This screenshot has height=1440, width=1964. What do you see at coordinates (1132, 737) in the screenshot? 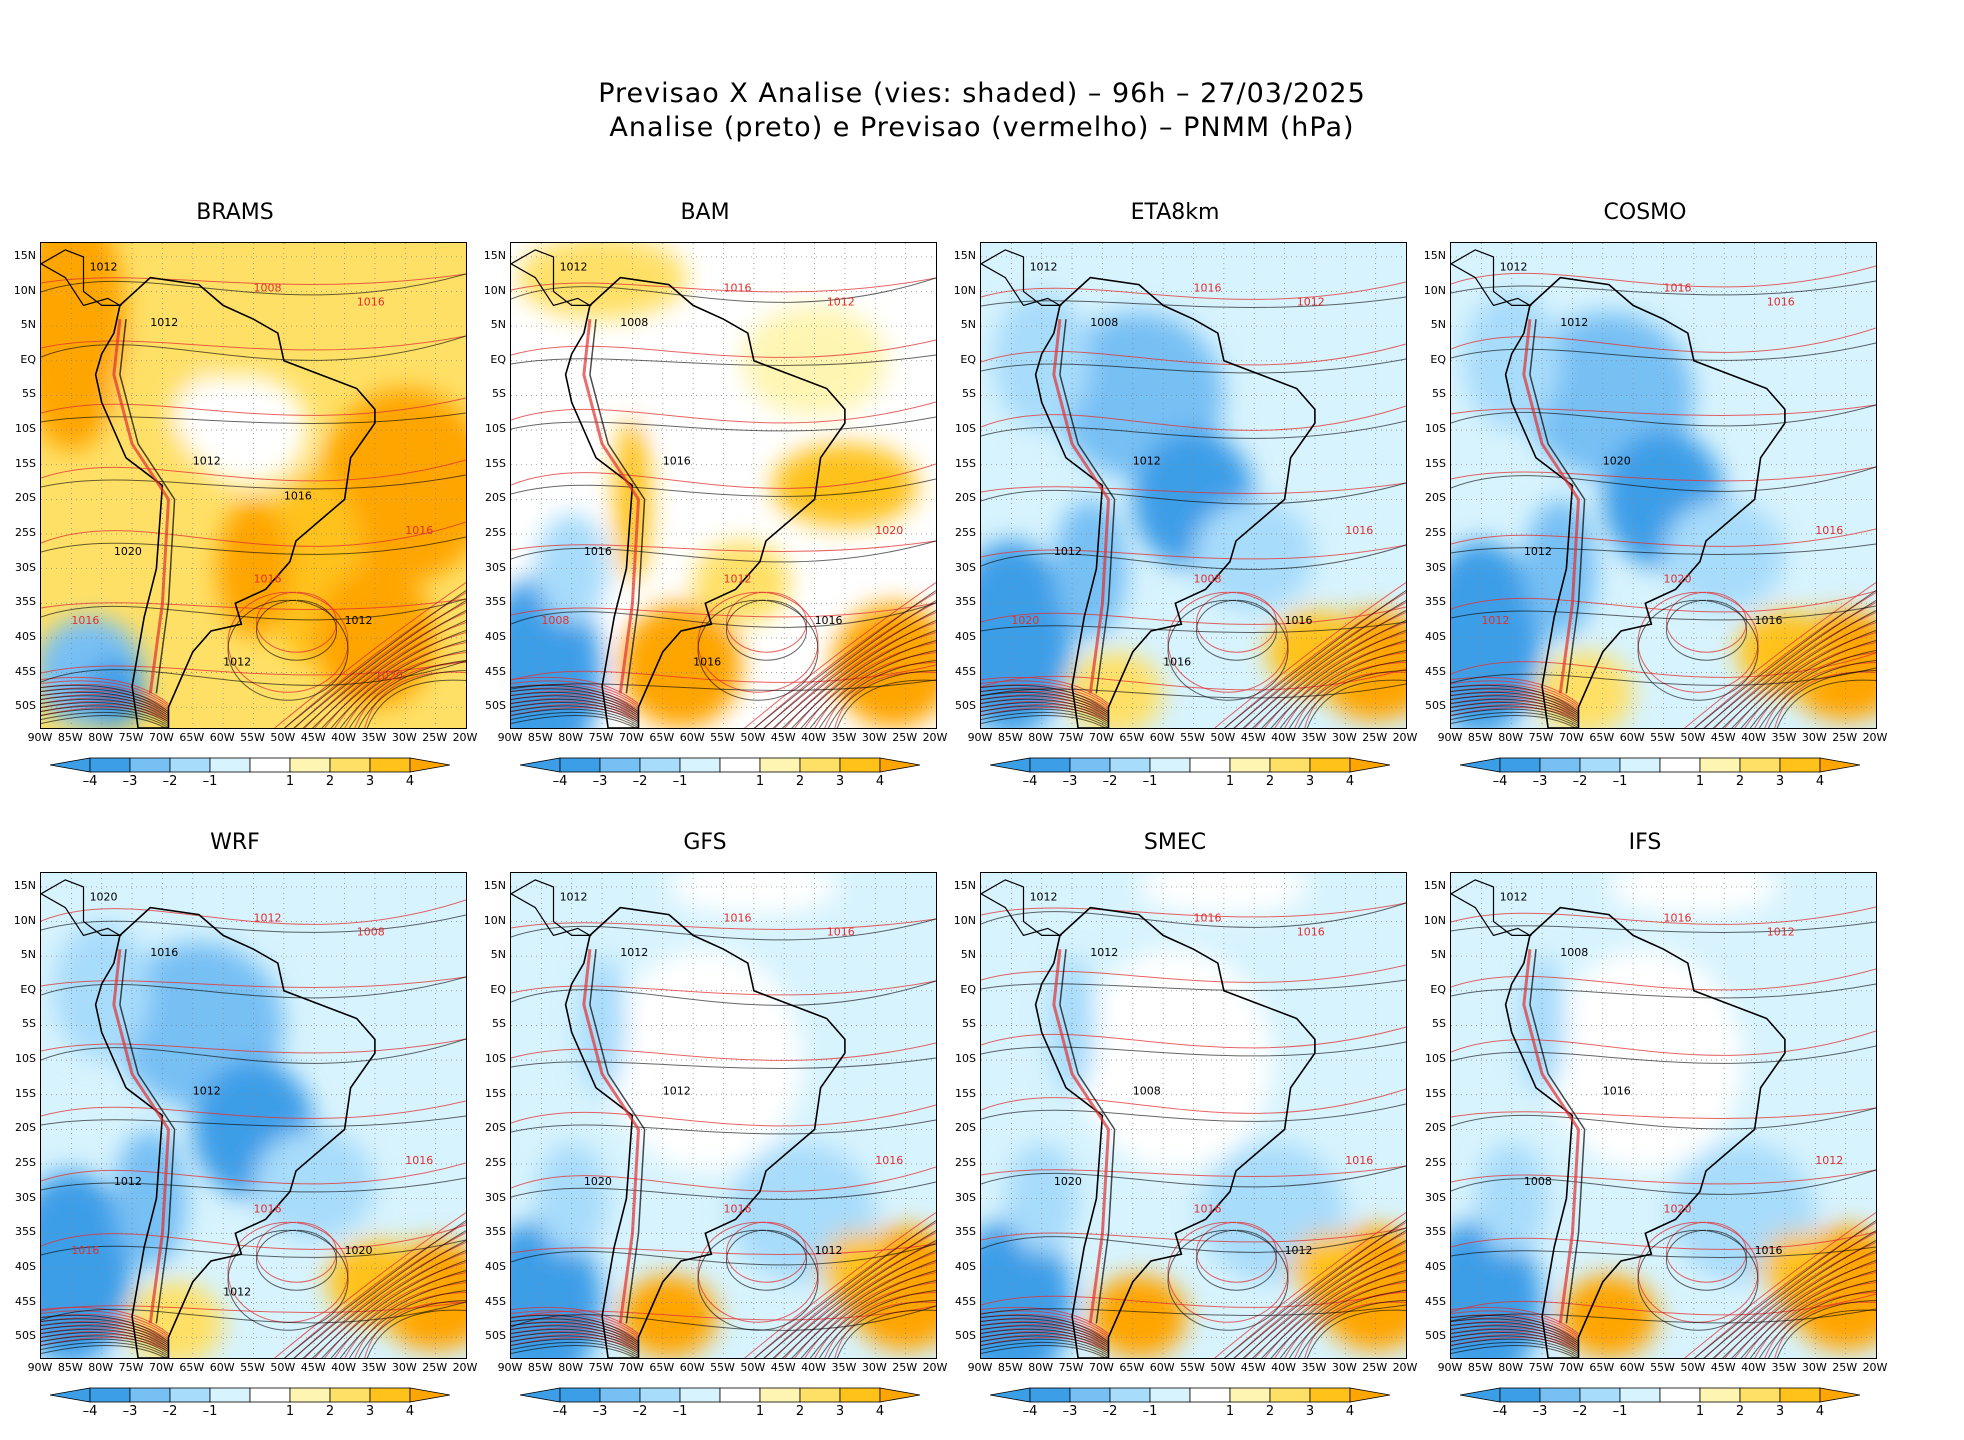
I see `lon-label: 65W` at bounding box center [1132, 737].